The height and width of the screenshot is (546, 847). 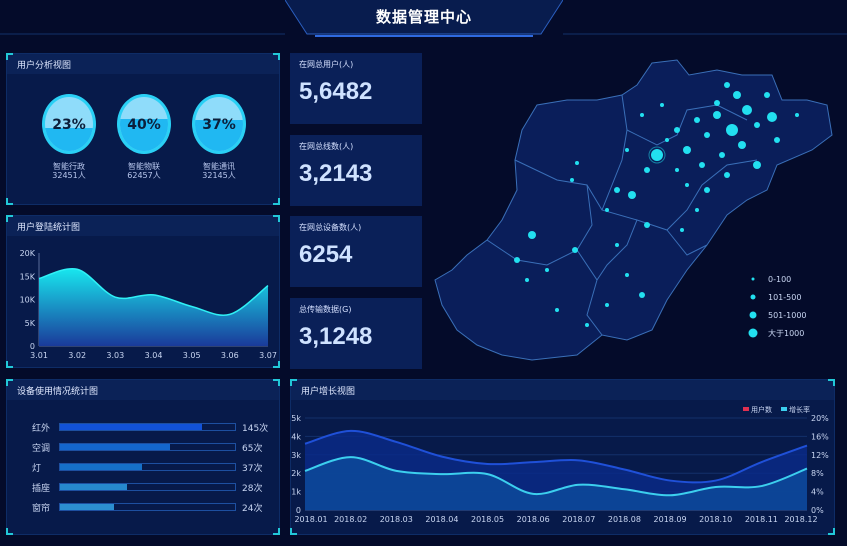 I want to click on ball-caption: 智能通讯 32145人, so click(x=219, y=171).